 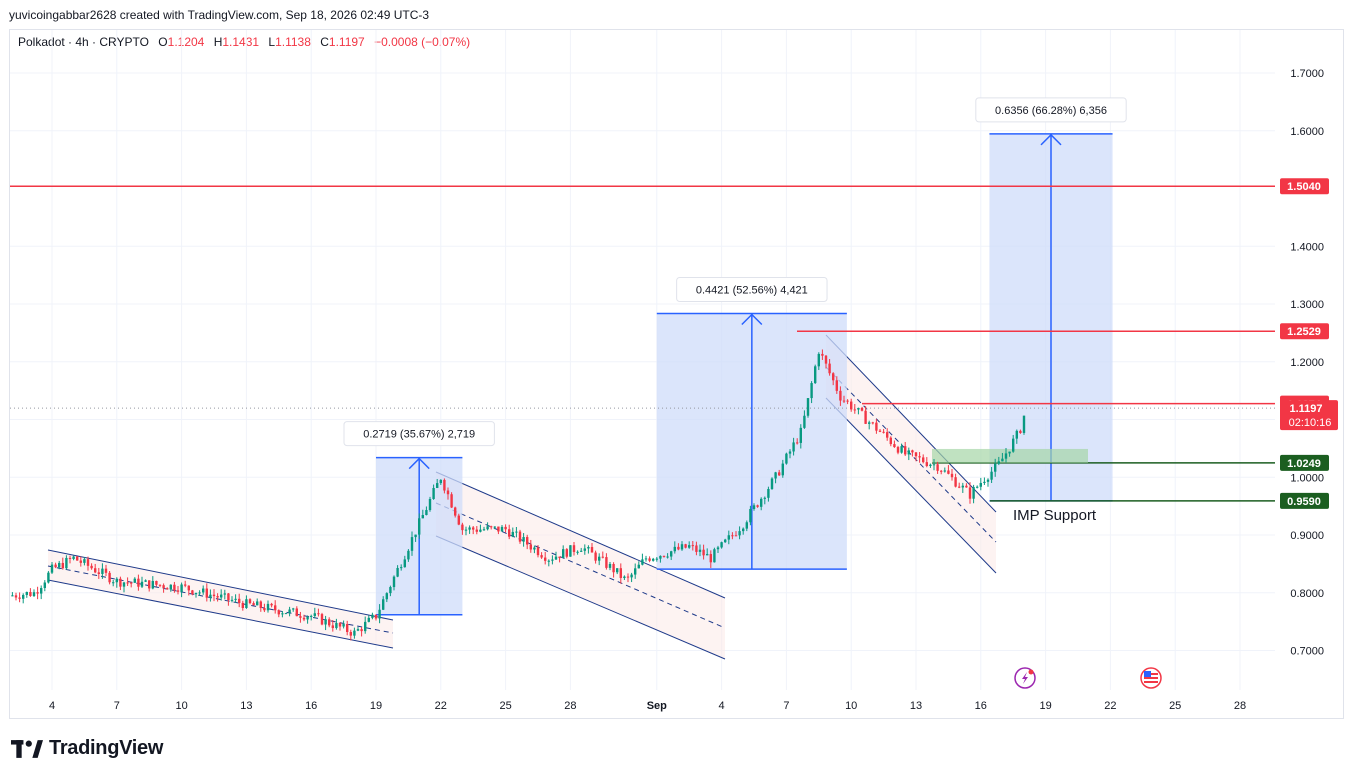 I want to click on measure-label: 0.2719 (35.67%) 2,719, so click(x=419, y=435).